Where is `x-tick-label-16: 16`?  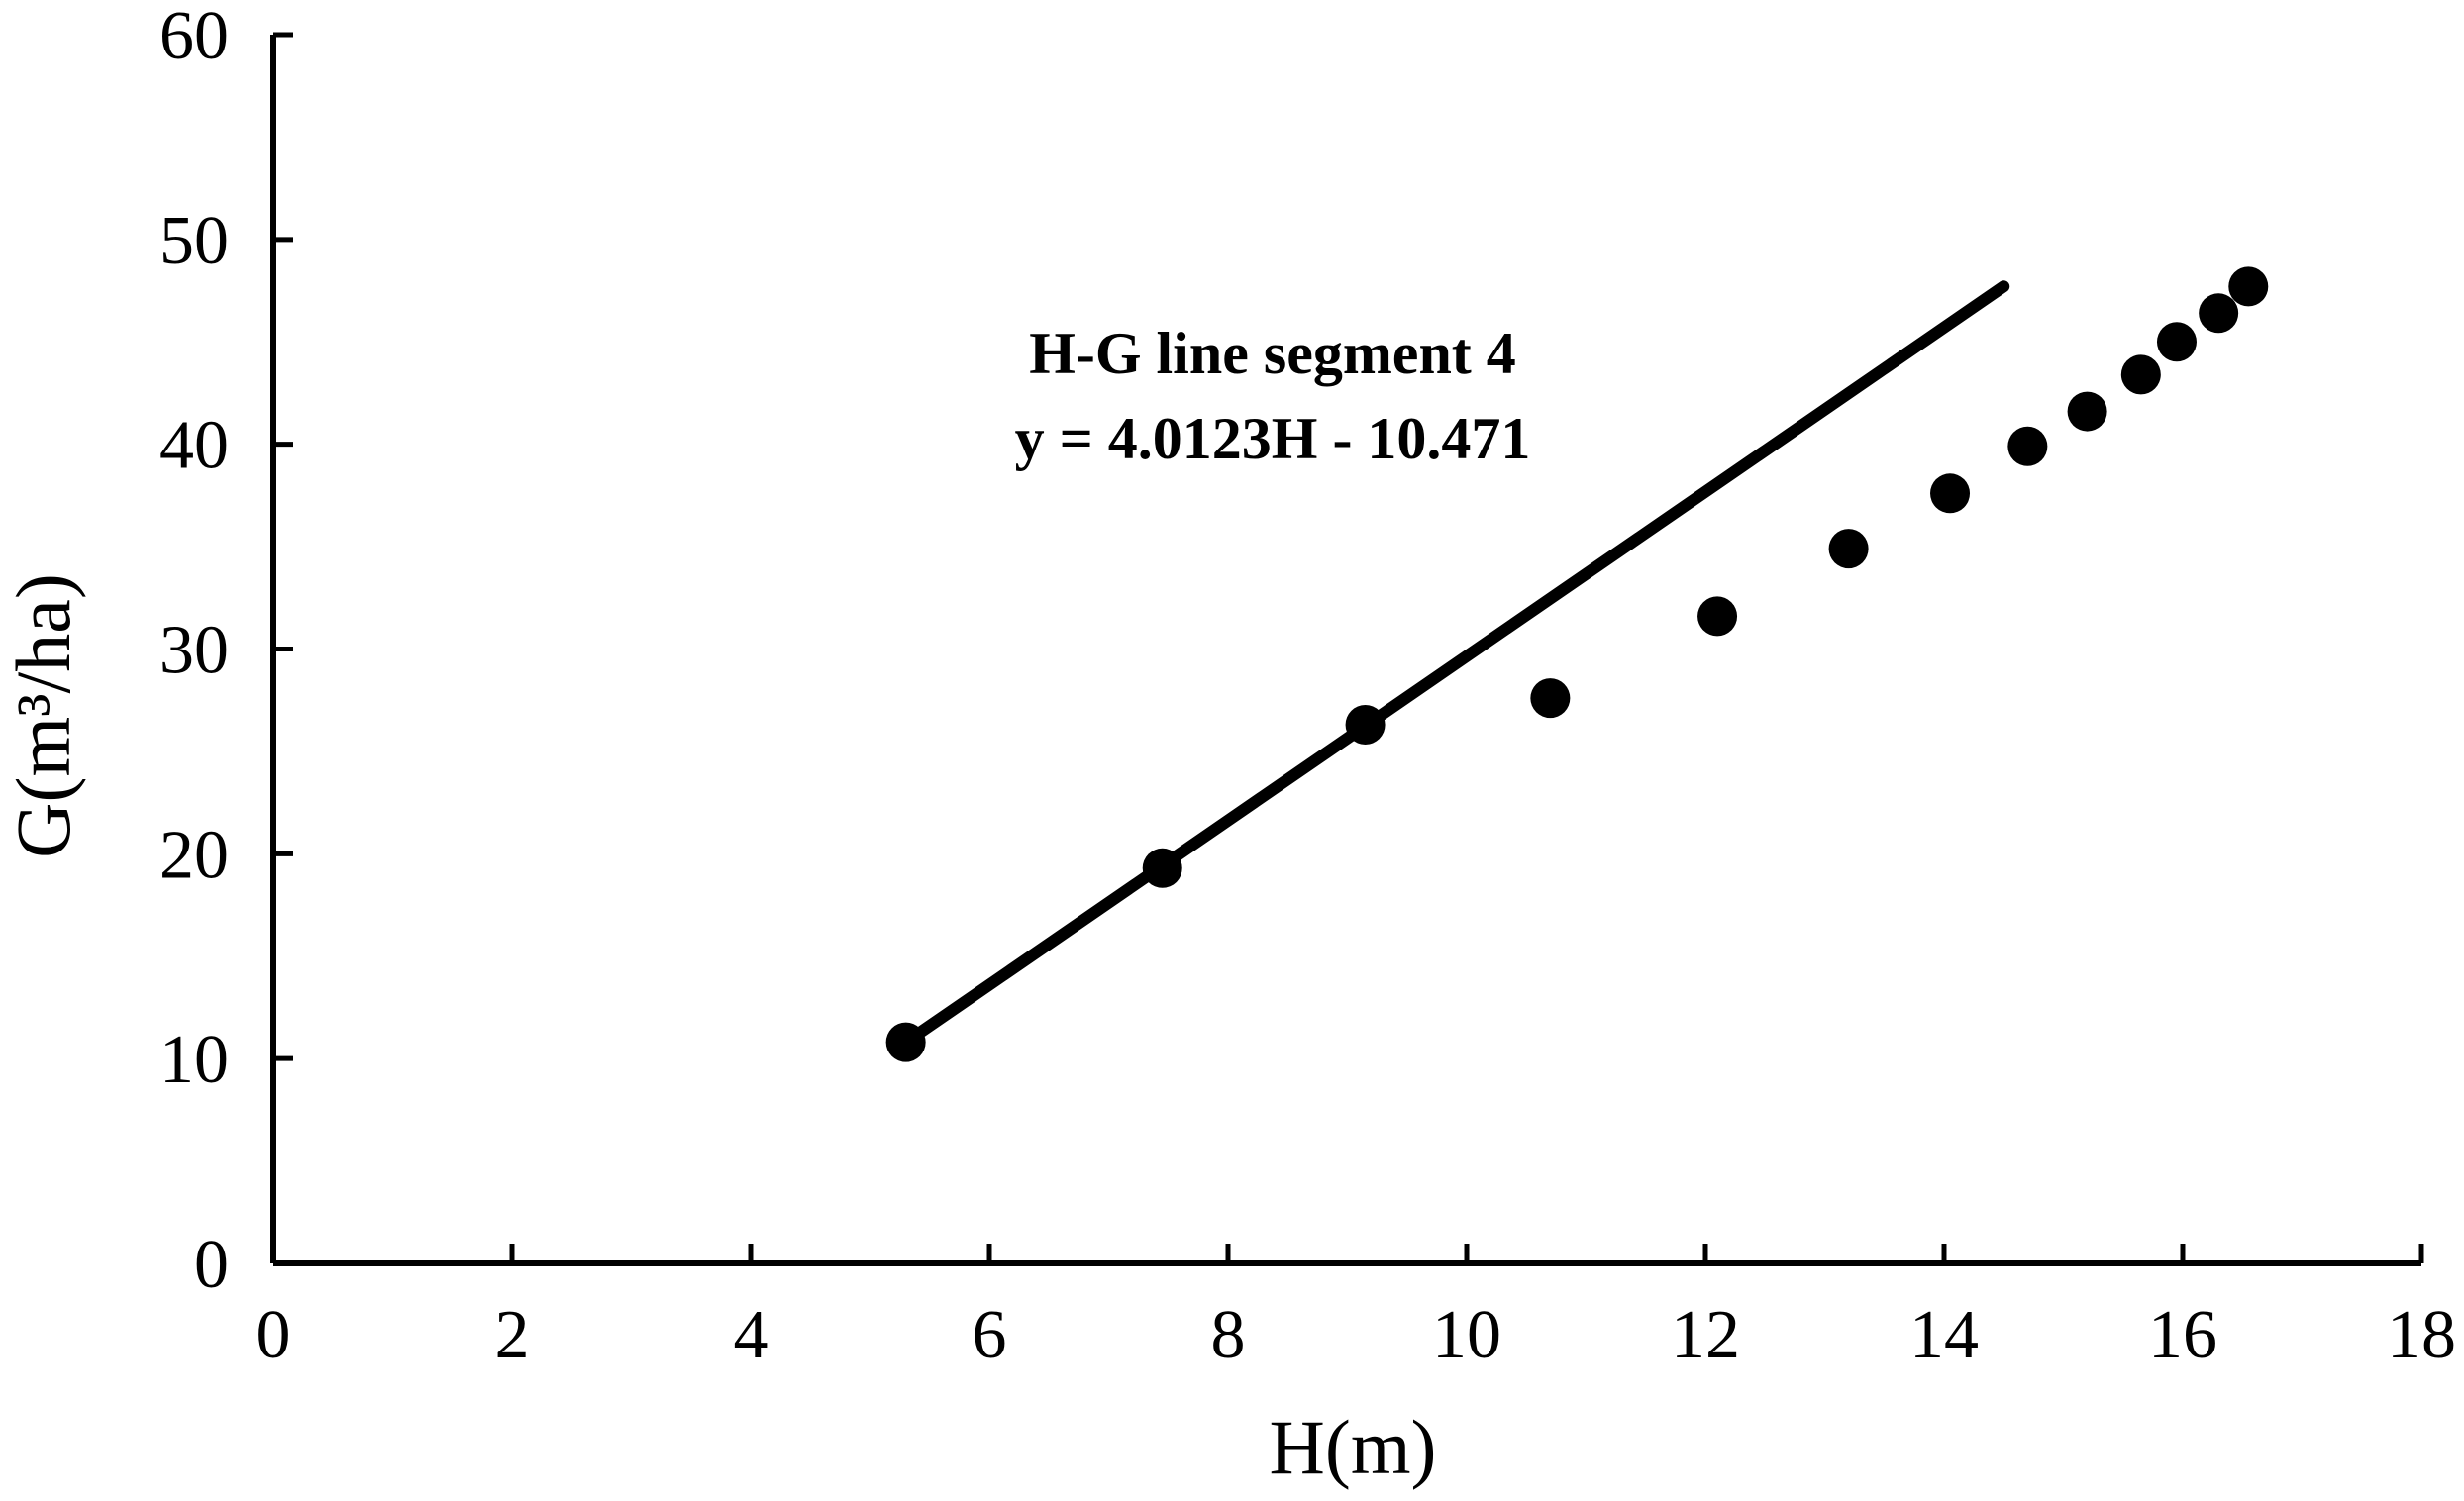
x-tick-label-16: 16 is located at coordinates (2182, 1335).